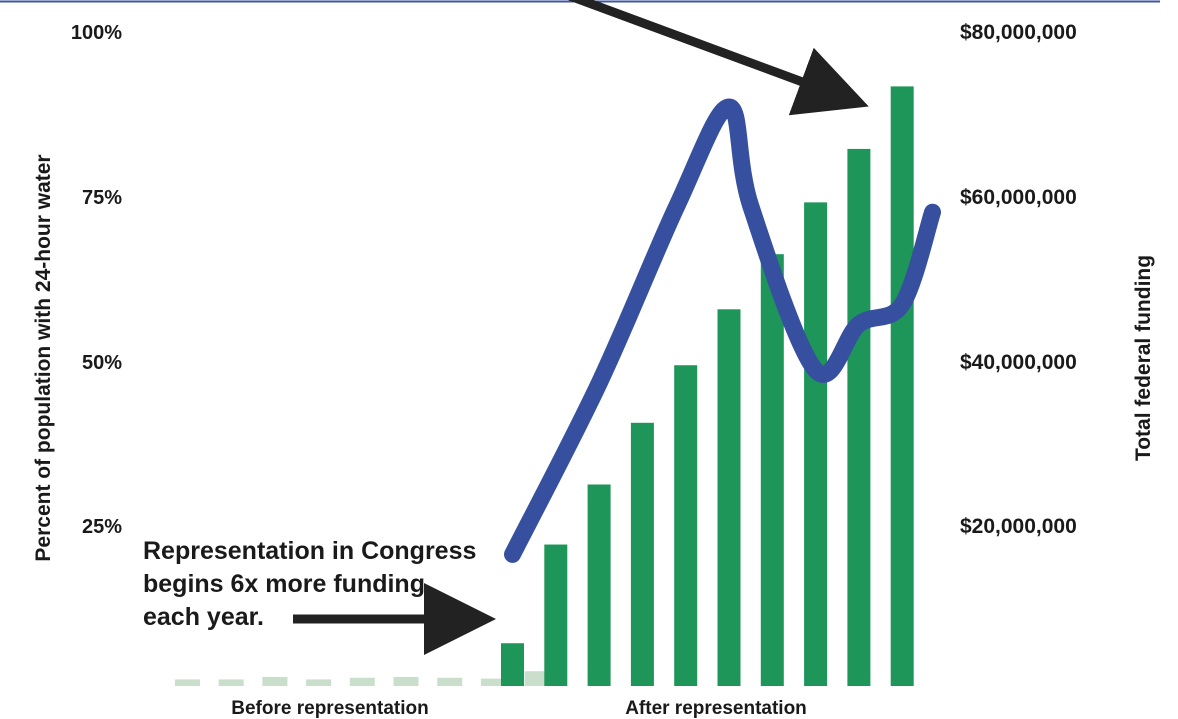  Describe the element at coordinates (102, 363) in the screenshot. I see `left-tick-label: 50%` at that location.